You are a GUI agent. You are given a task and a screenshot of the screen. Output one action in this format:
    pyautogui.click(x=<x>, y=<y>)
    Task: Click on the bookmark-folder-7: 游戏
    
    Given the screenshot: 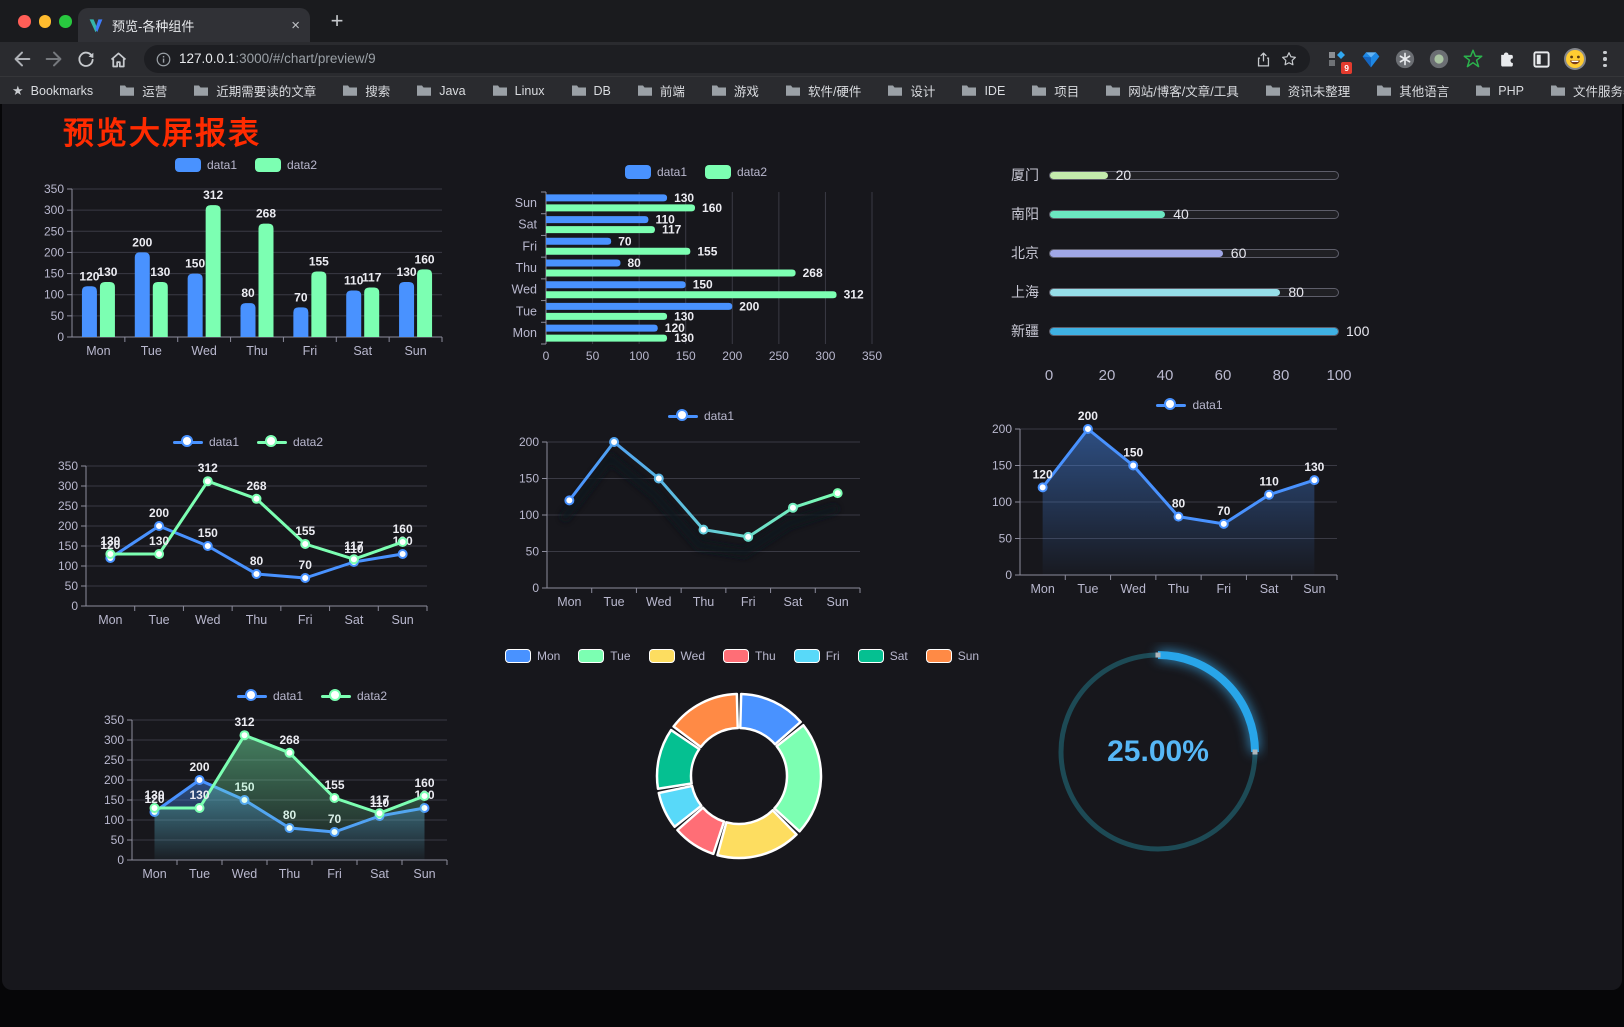 What is the action you would take?
    pyautogui.click(x=735, y=90)
    